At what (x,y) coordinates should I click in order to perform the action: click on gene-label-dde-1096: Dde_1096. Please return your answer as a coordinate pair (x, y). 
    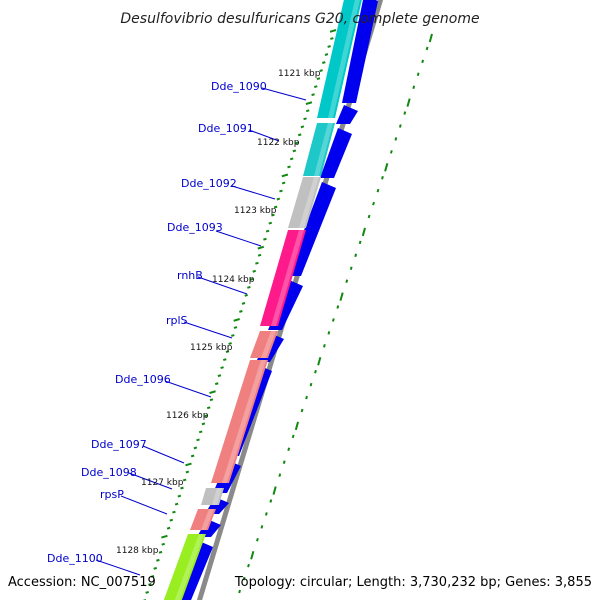
    Looking at the image, I should click on (143, 379).